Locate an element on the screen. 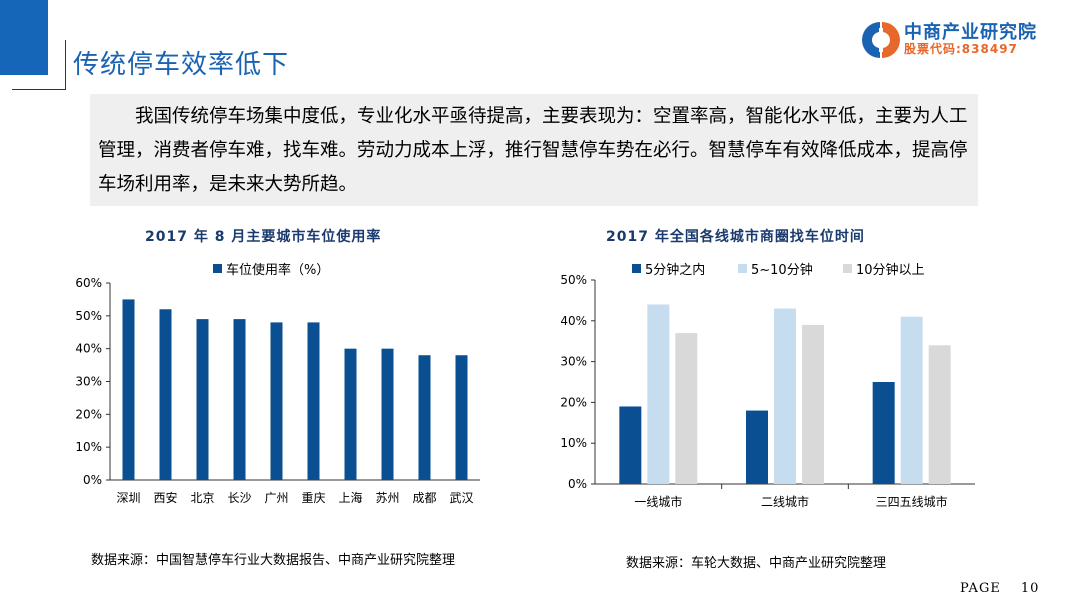 This screenshot has width=1080, height=606. chart-right-legend-1: 5分钟之内 is located at coordinates (668, 268).